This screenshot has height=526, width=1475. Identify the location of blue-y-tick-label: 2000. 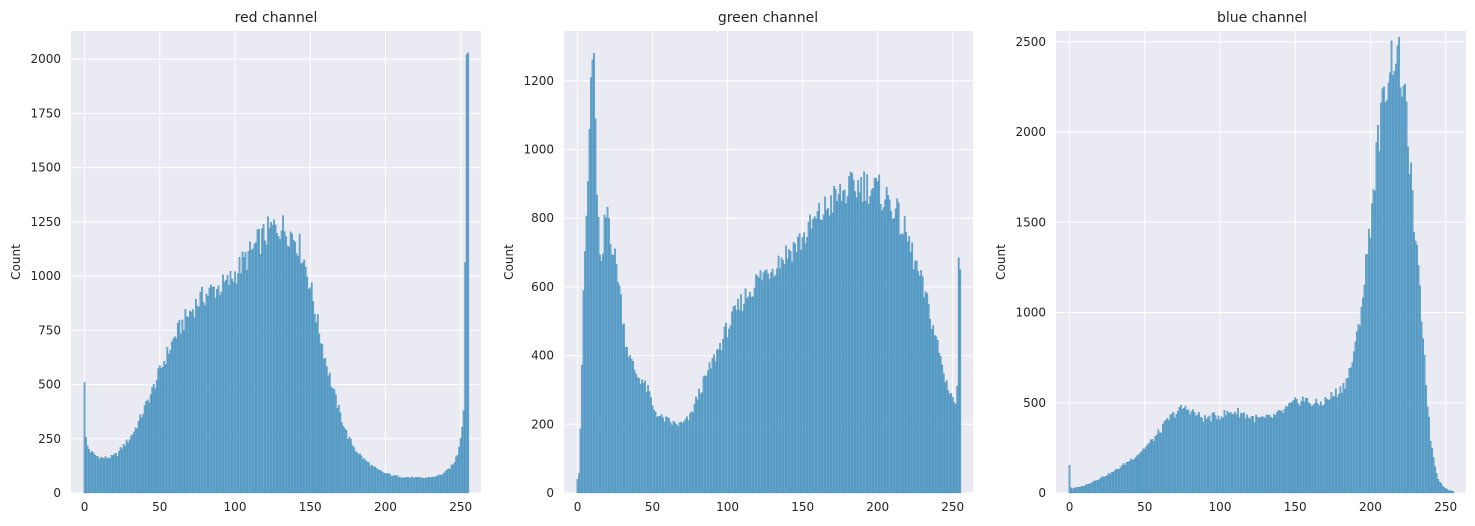
(1030, 132).